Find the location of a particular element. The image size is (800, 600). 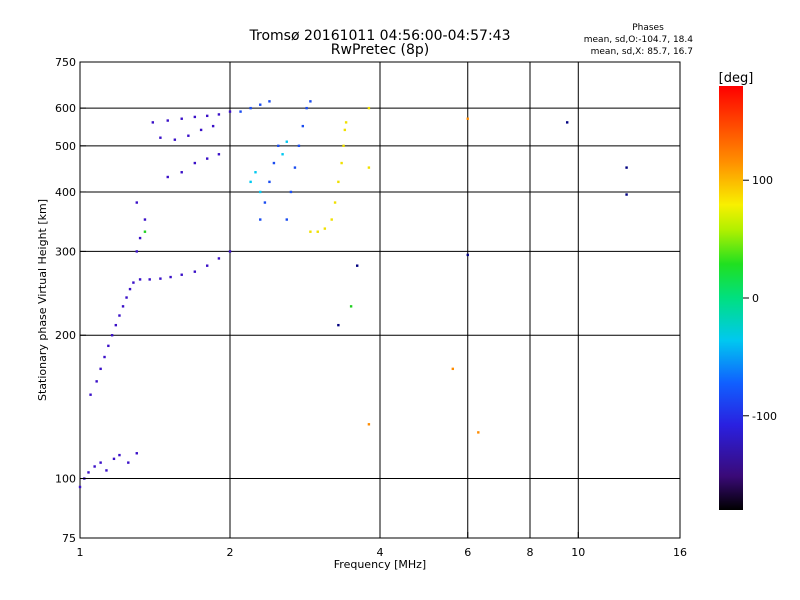

y-tick-label: 200 is located at coordinates (65, 335).